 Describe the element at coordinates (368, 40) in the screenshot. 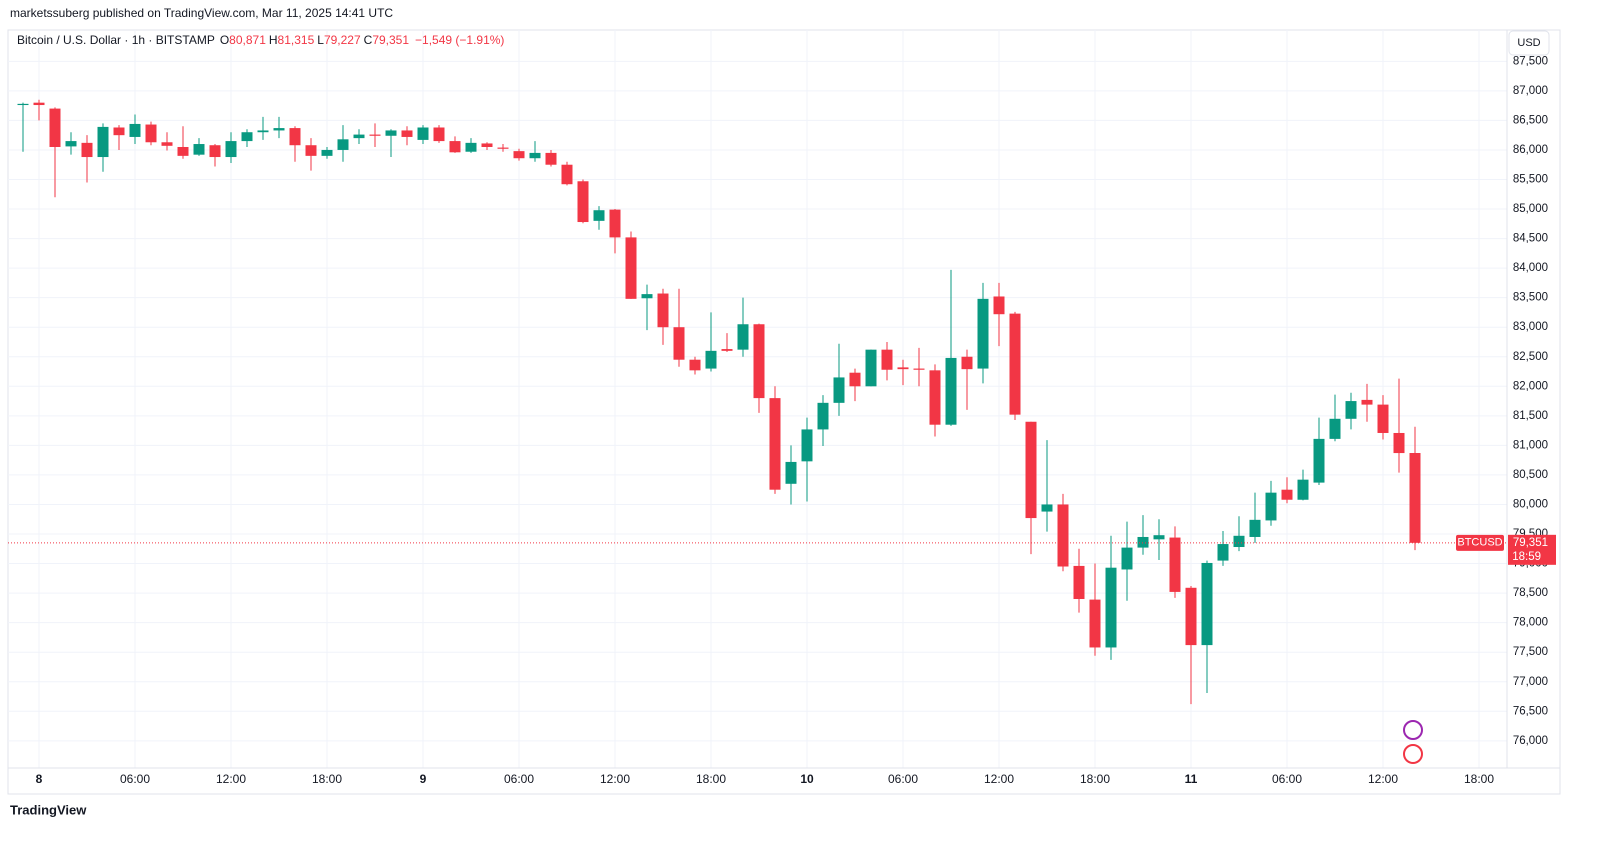

I see `ohlc-key: C` at that location.